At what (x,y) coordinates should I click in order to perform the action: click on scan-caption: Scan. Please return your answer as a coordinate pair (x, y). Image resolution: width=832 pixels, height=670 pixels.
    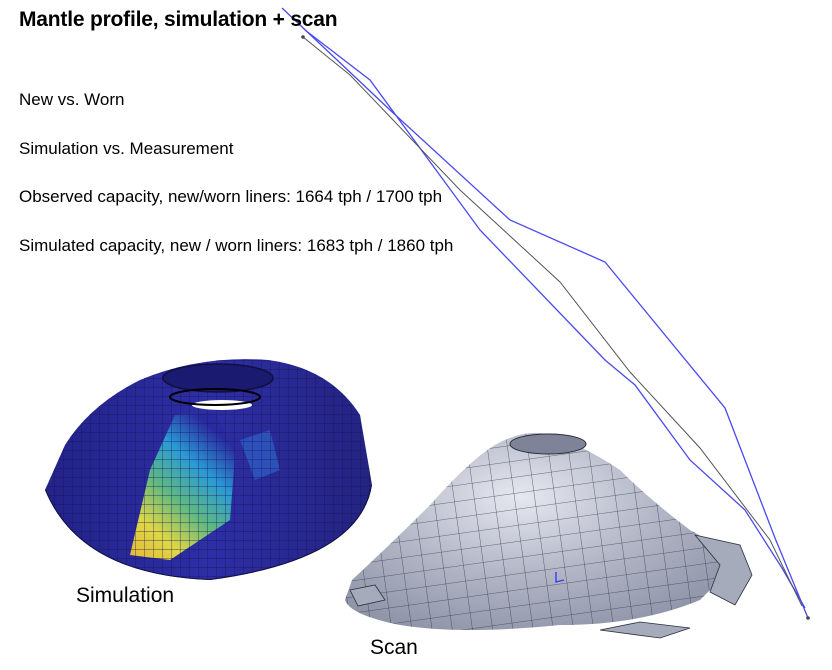
    Looking at the image, I should click on (394, 647).